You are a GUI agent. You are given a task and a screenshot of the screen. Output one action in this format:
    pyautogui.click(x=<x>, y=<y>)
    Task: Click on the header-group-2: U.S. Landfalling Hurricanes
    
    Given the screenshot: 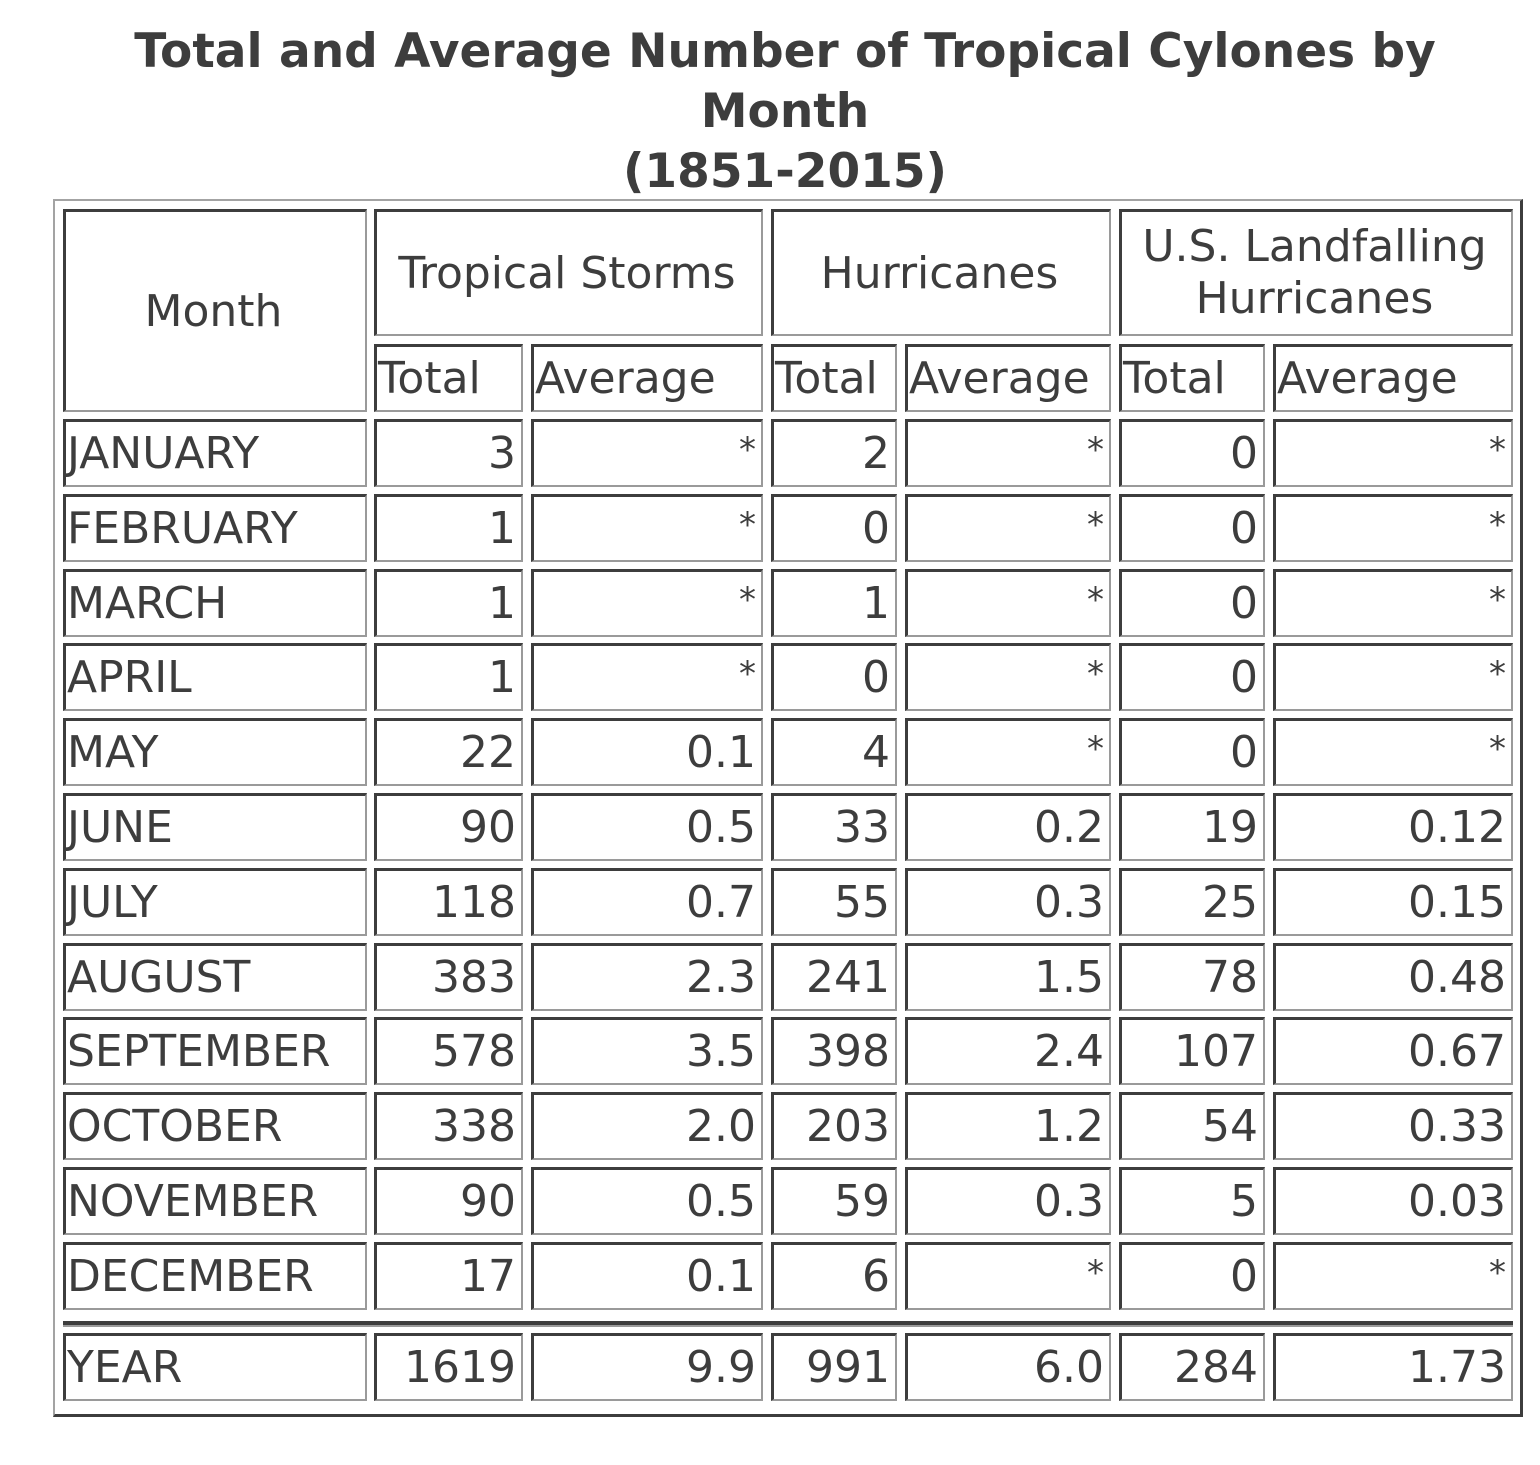 What is the action you would take?
    pyautogui.click(x=1316, y=272)
    